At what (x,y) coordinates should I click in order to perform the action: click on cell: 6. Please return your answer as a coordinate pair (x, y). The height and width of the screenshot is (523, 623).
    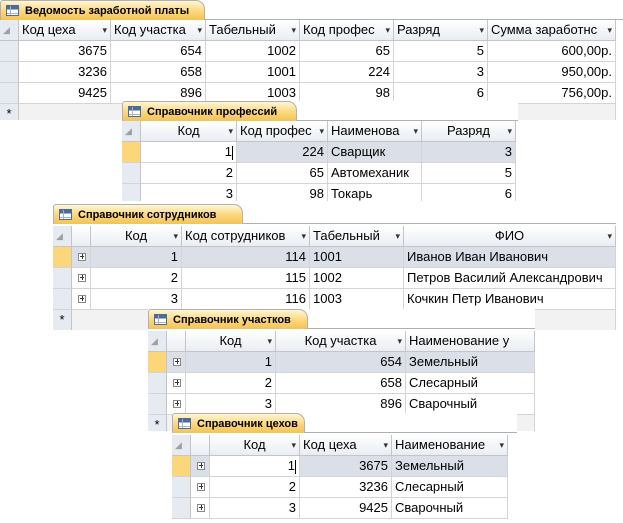
    Looking at the image, I should click on (469, 192).